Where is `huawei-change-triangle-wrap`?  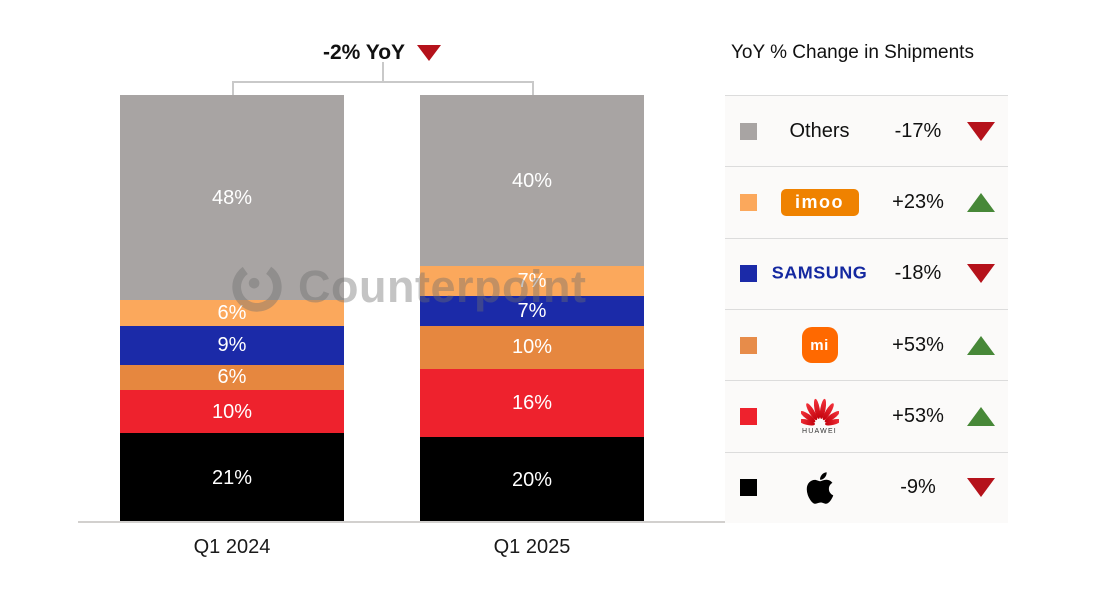 huawei-change-triangle-wrap is located at coordinates (981, 416).